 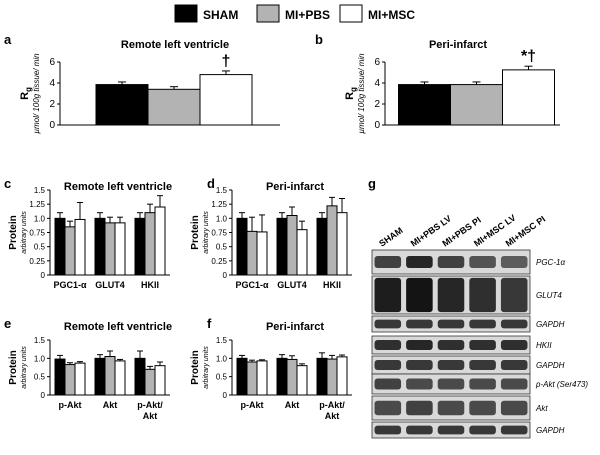 I want to click on legend-swatch-mi-pbs, so click(x=268, y=13).